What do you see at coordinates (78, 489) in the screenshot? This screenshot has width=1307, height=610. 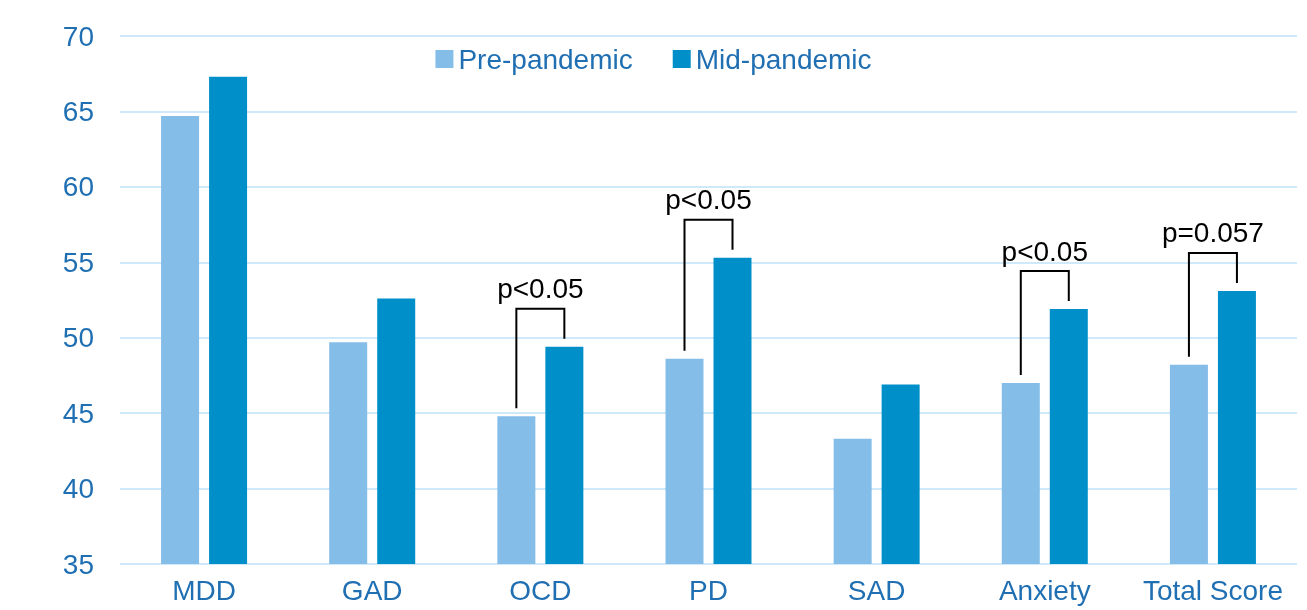 I see `y-tick-label: 40` at bounding box center [78, 489].